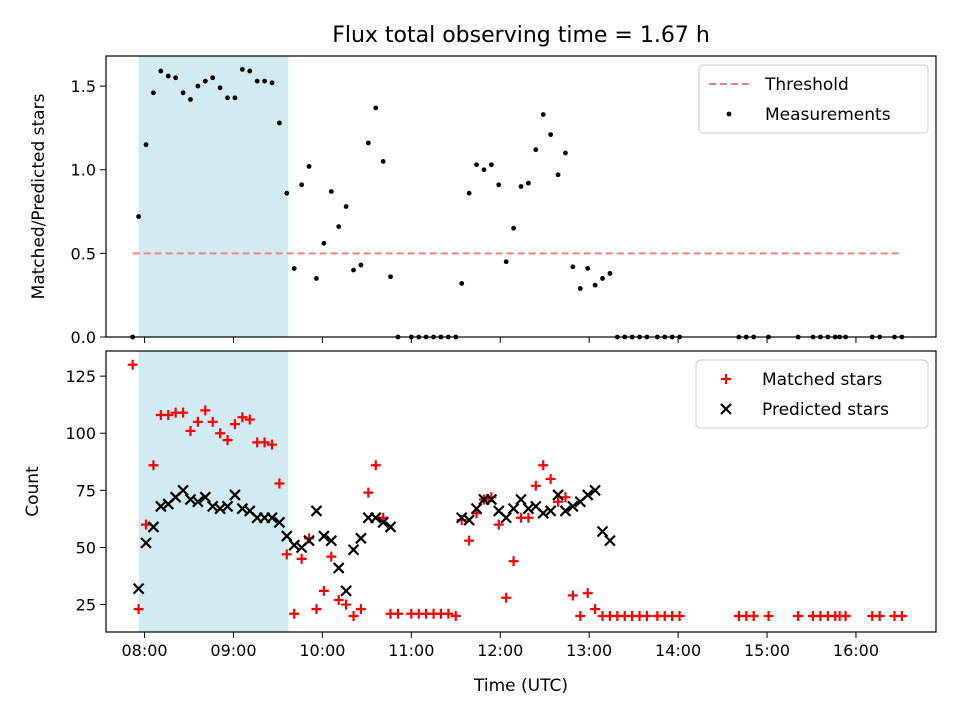  What do you see at coordinates (86, 547) in the screenshot?
I see `y-tick-label: 50` at bounding box center [86, 547].